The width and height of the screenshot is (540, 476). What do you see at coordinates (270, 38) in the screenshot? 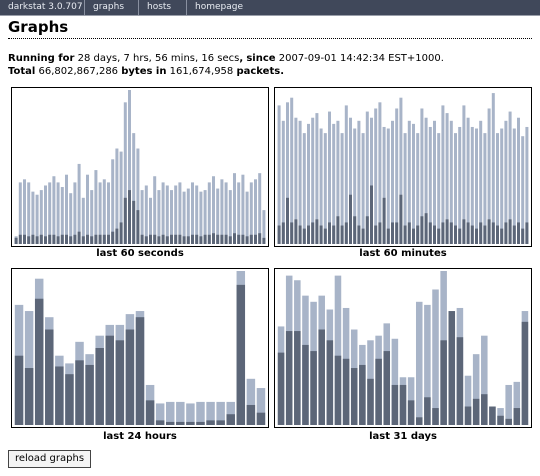
I see `title-divider` at bounding box center [270, 38].